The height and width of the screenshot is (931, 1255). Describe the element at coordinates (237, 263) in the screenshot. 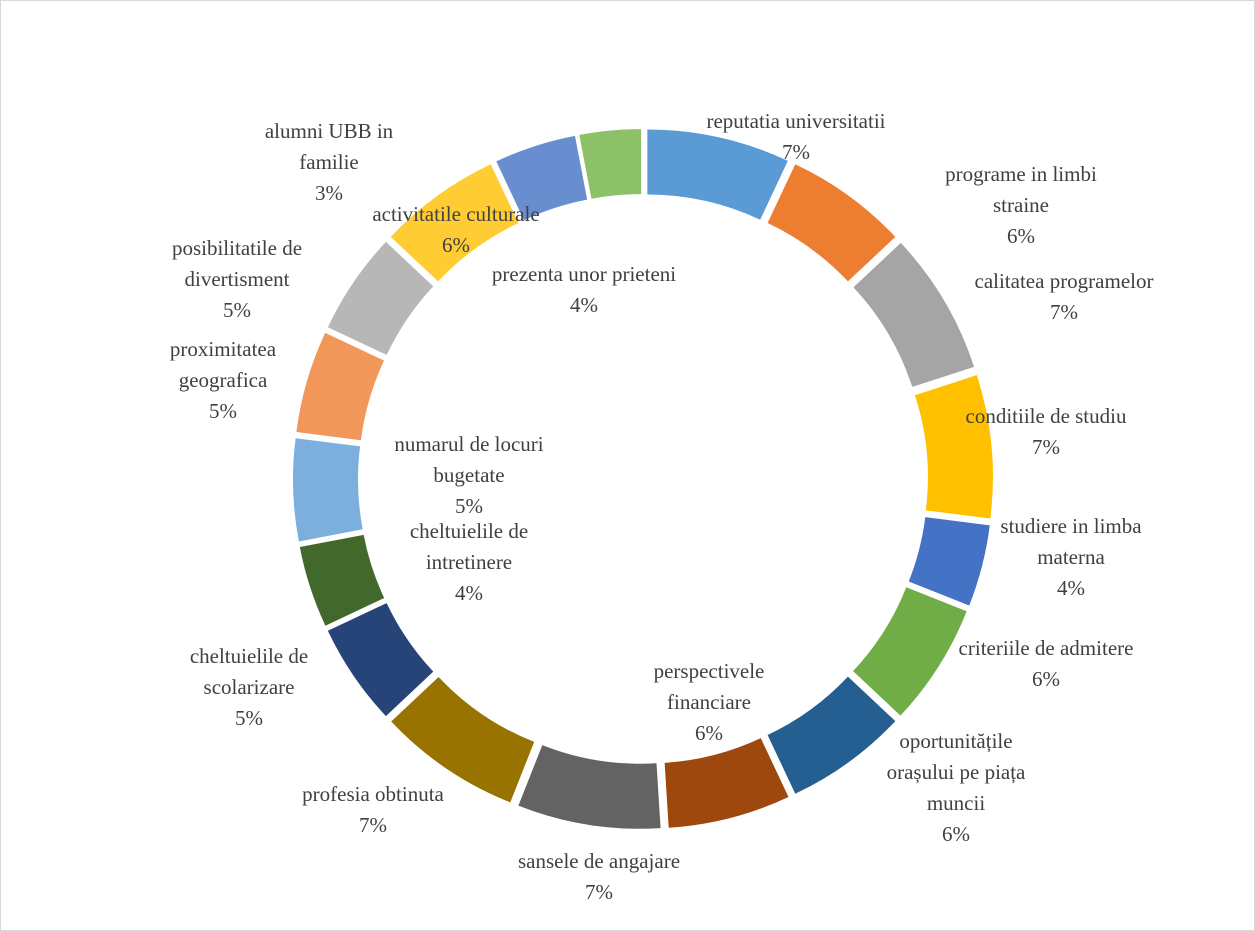

I see `category-label: posibilitatile de divertisment` at that location.